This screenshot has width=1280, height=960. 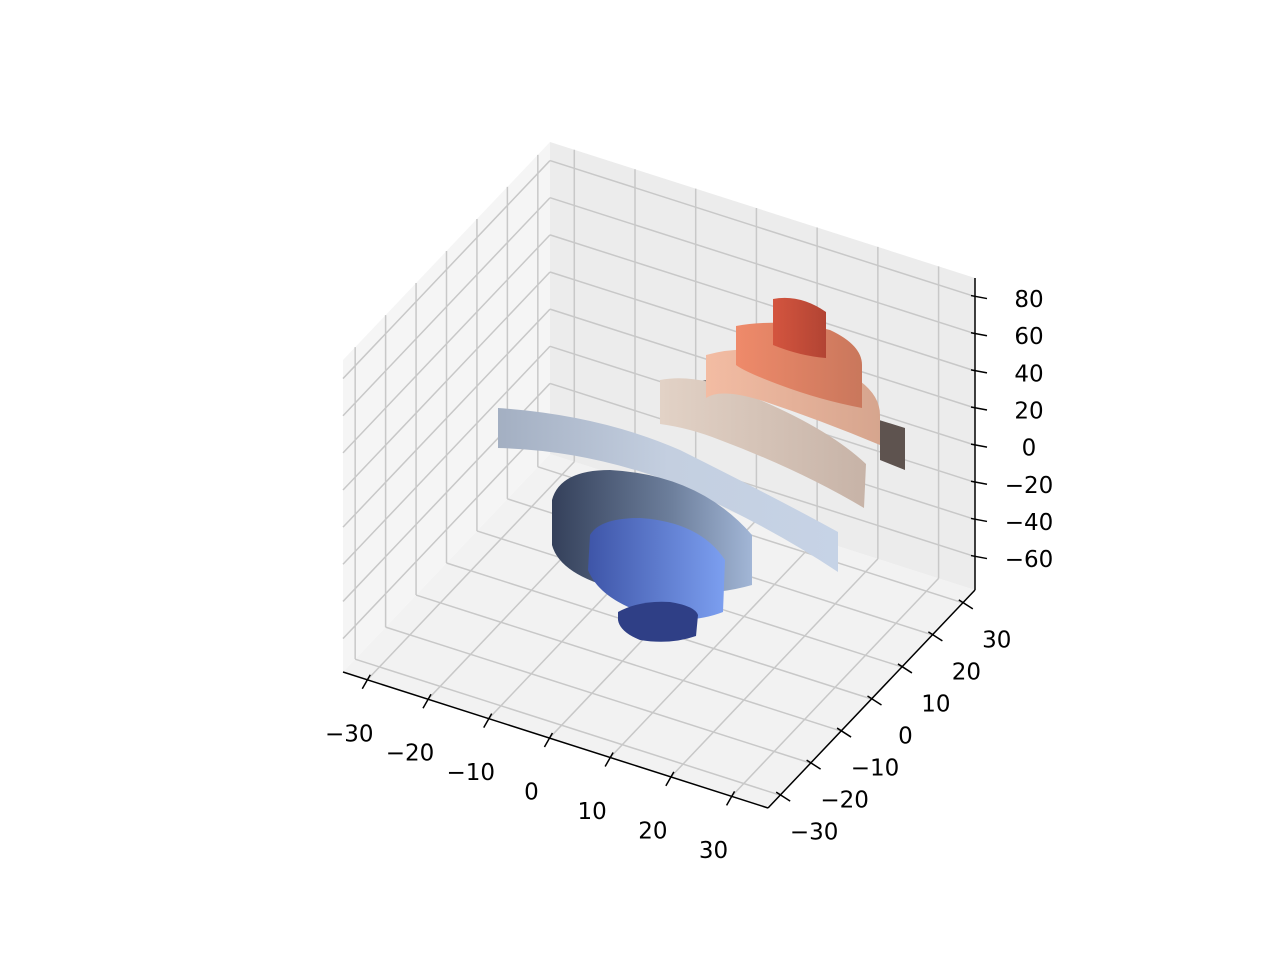 What do you see at coordinates (470, 773) in the screenshot?
I see `x-tick-label: −10` at bounding box center [470, 773].